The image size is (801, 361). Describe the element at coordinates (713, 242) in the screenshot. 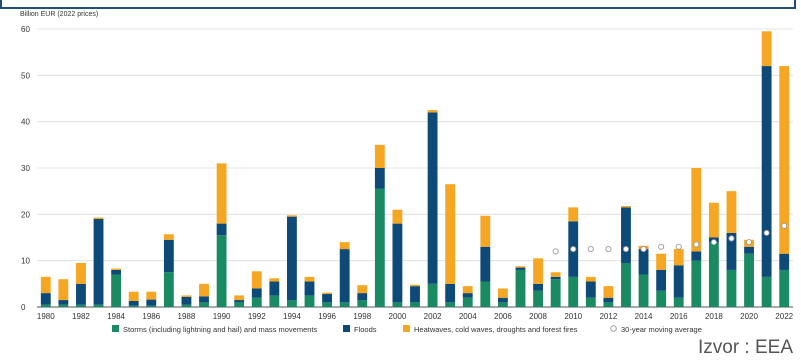

I see `moving-average-point-2018` at that location.